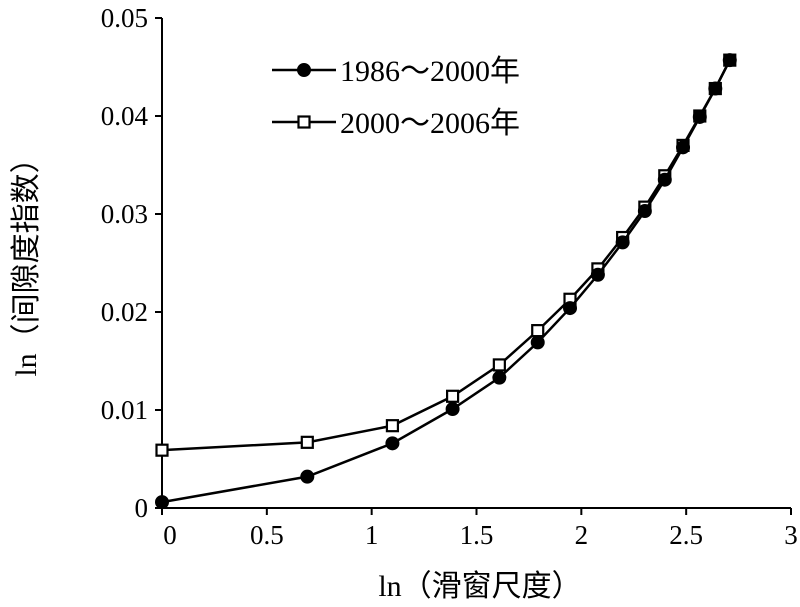 This screenshot has width=800, height=607. What do you see at coordinates (372, 535) in the screenshot?
I see `x-tick-label: 1` at bounding box center [372, 535].